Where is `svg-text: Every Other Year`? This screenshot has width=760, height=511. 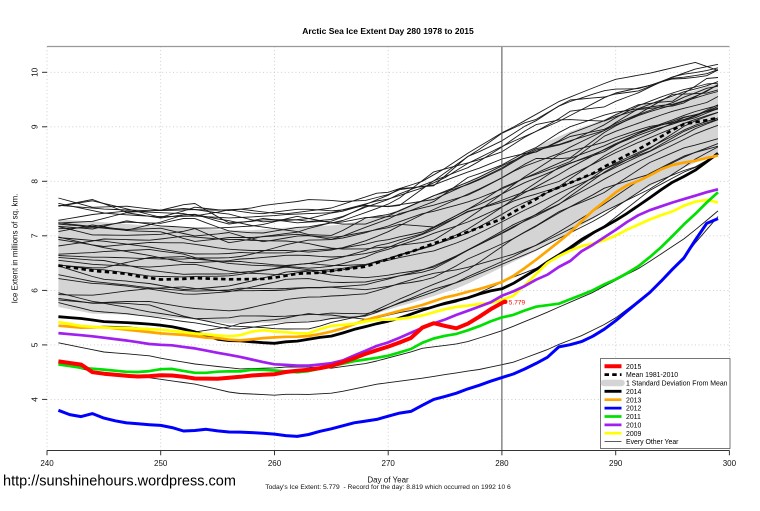
svg-text: Every Other Year is located at coordinates (652, 442).